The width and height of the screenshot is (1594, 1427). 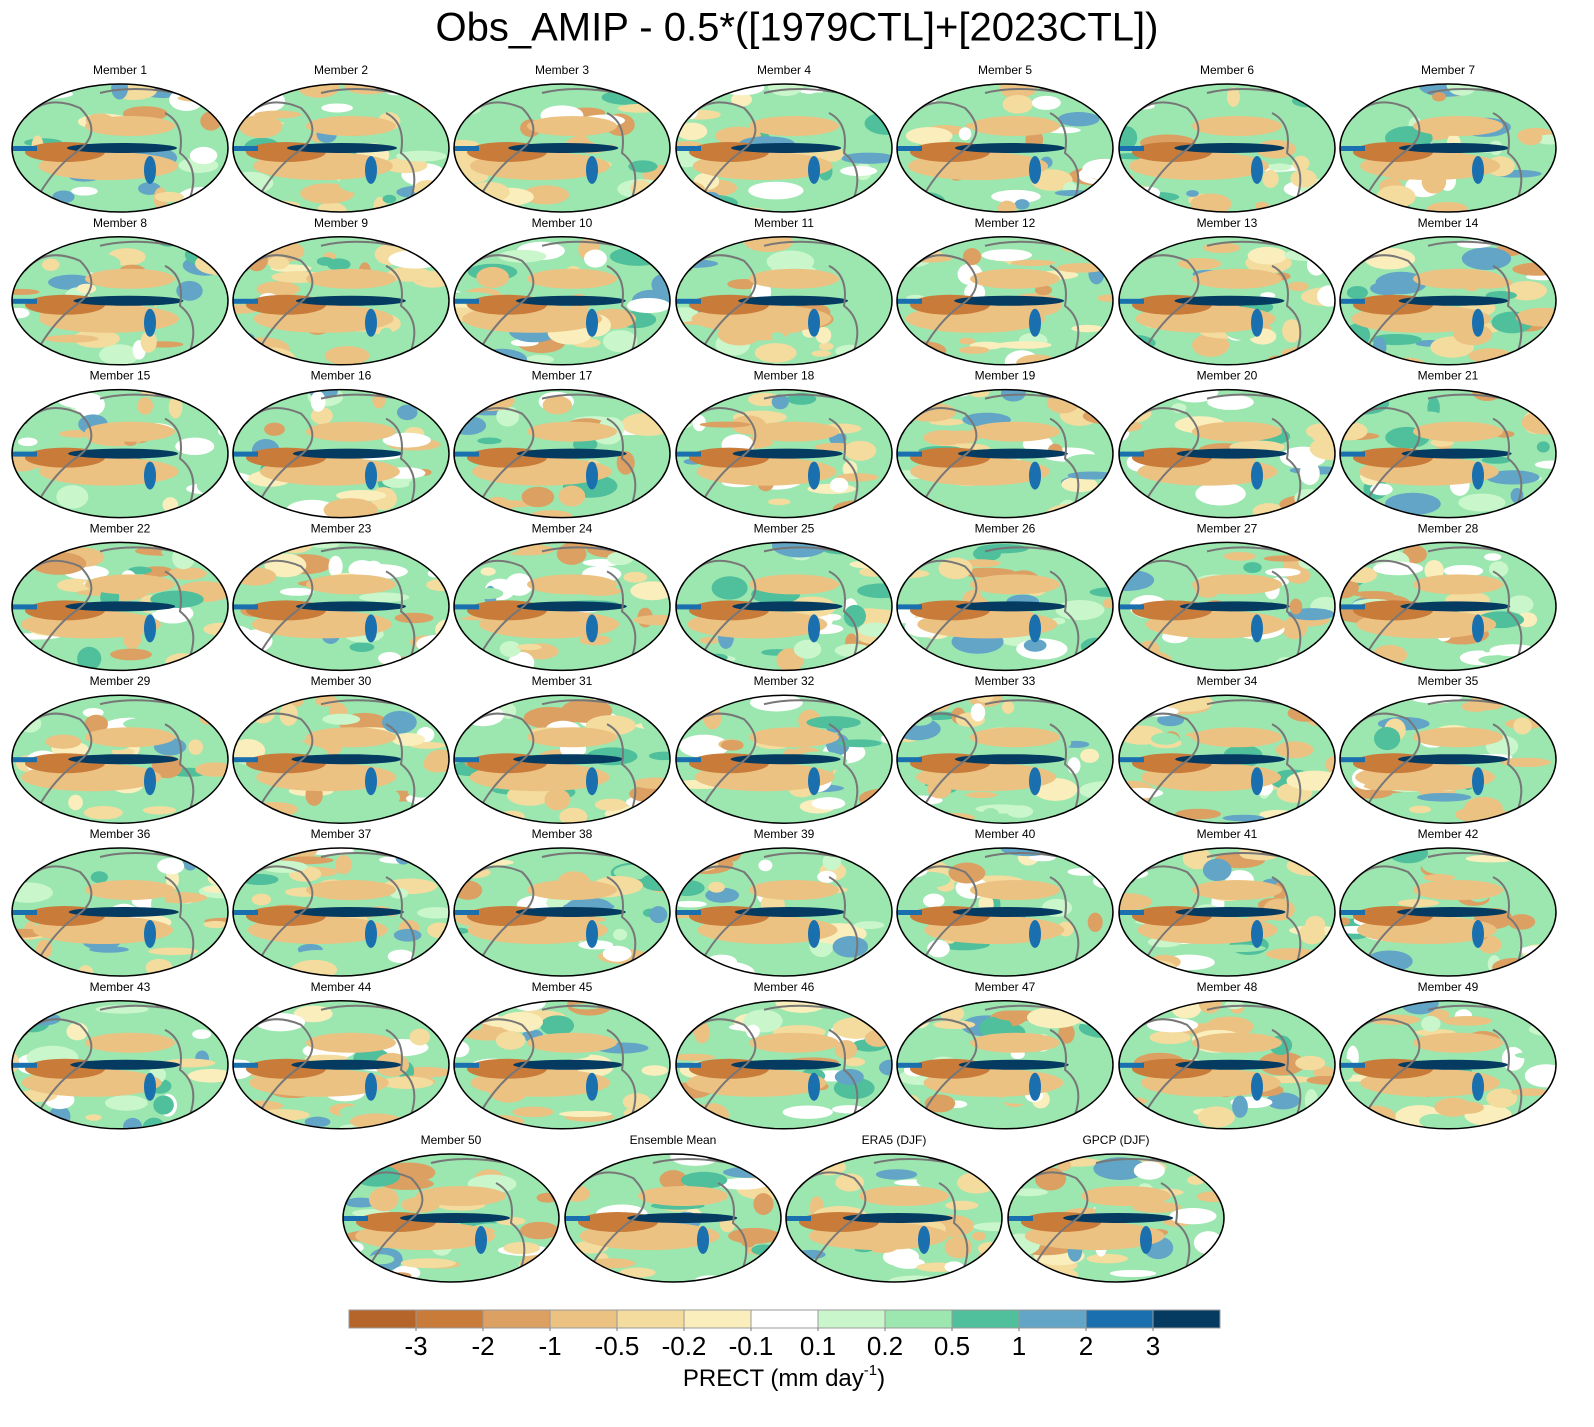 What do you see at coordinates (818, 1346) in the screenshot?
I see `colorbar-tick-label: 0.1` at bounding box center [818, 1346].